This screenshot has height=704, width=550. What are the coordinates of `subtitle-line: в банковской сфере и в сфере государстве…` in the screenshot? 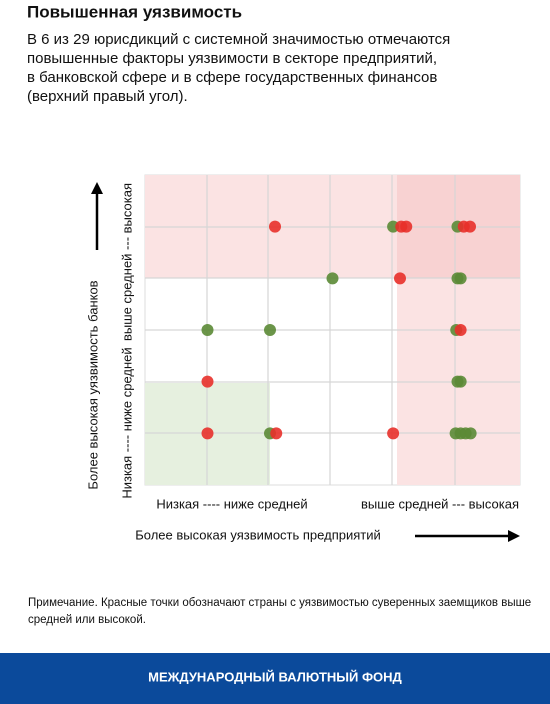 It's located at (232, 77).